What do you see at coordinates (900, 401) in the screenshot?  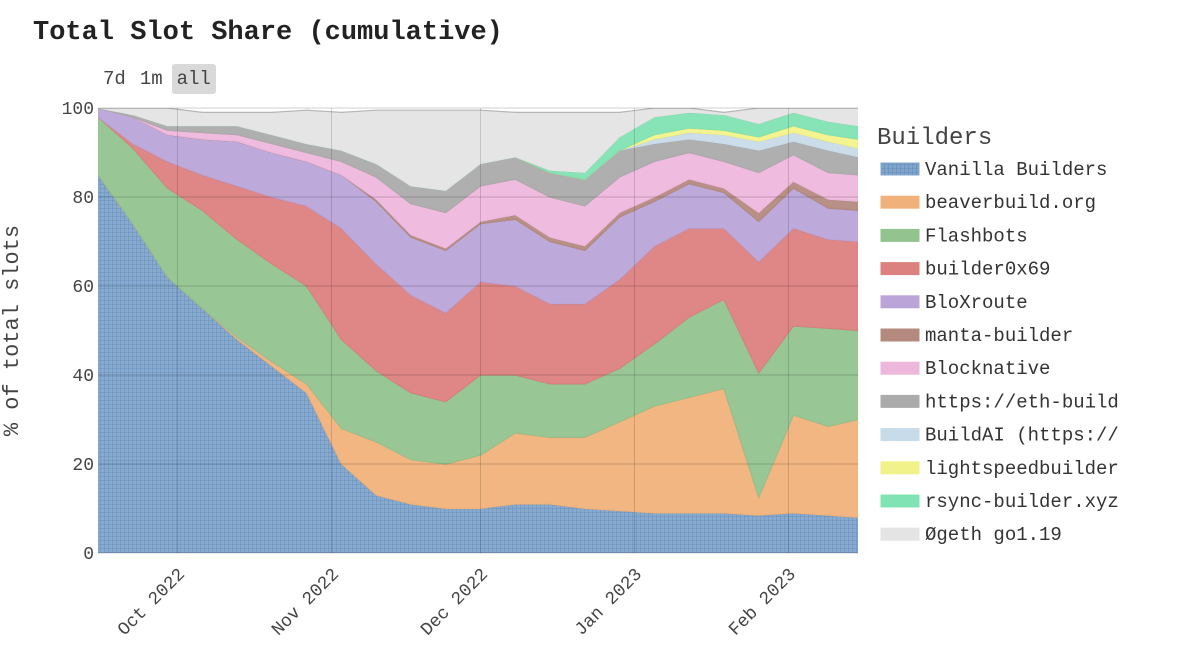 I see `legend-swatch-https-eth-build` at bounding box center [900, 401].